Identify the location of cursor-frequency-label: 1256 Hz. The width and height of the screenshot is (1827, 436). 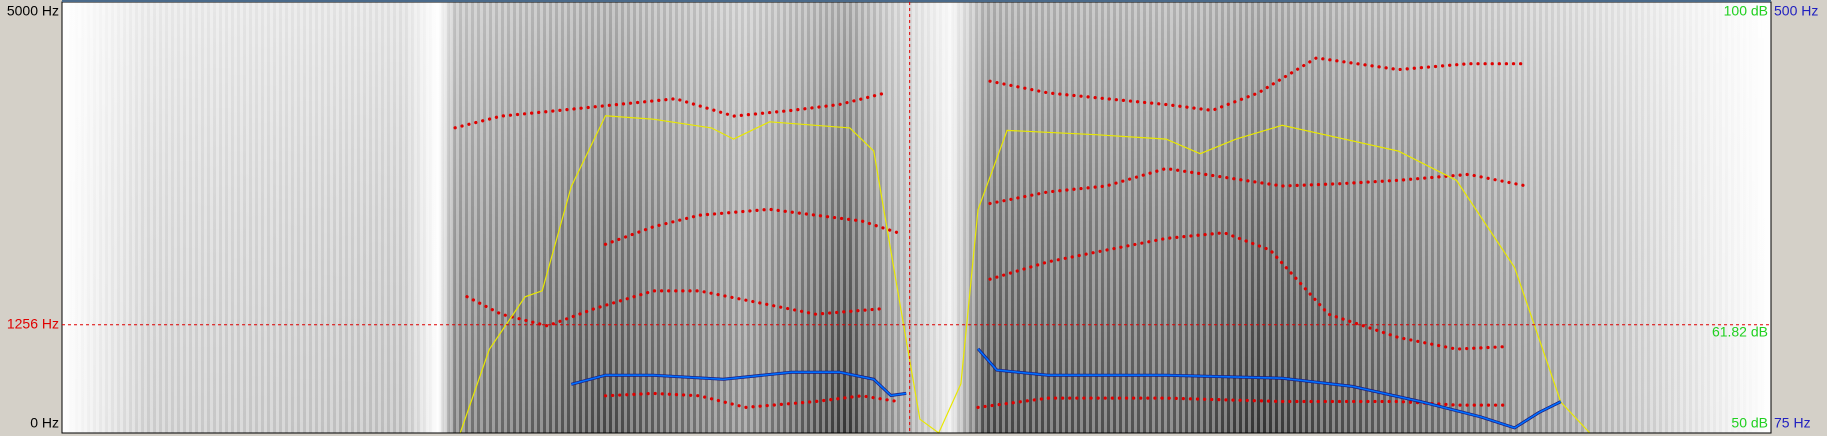
(33, 323).